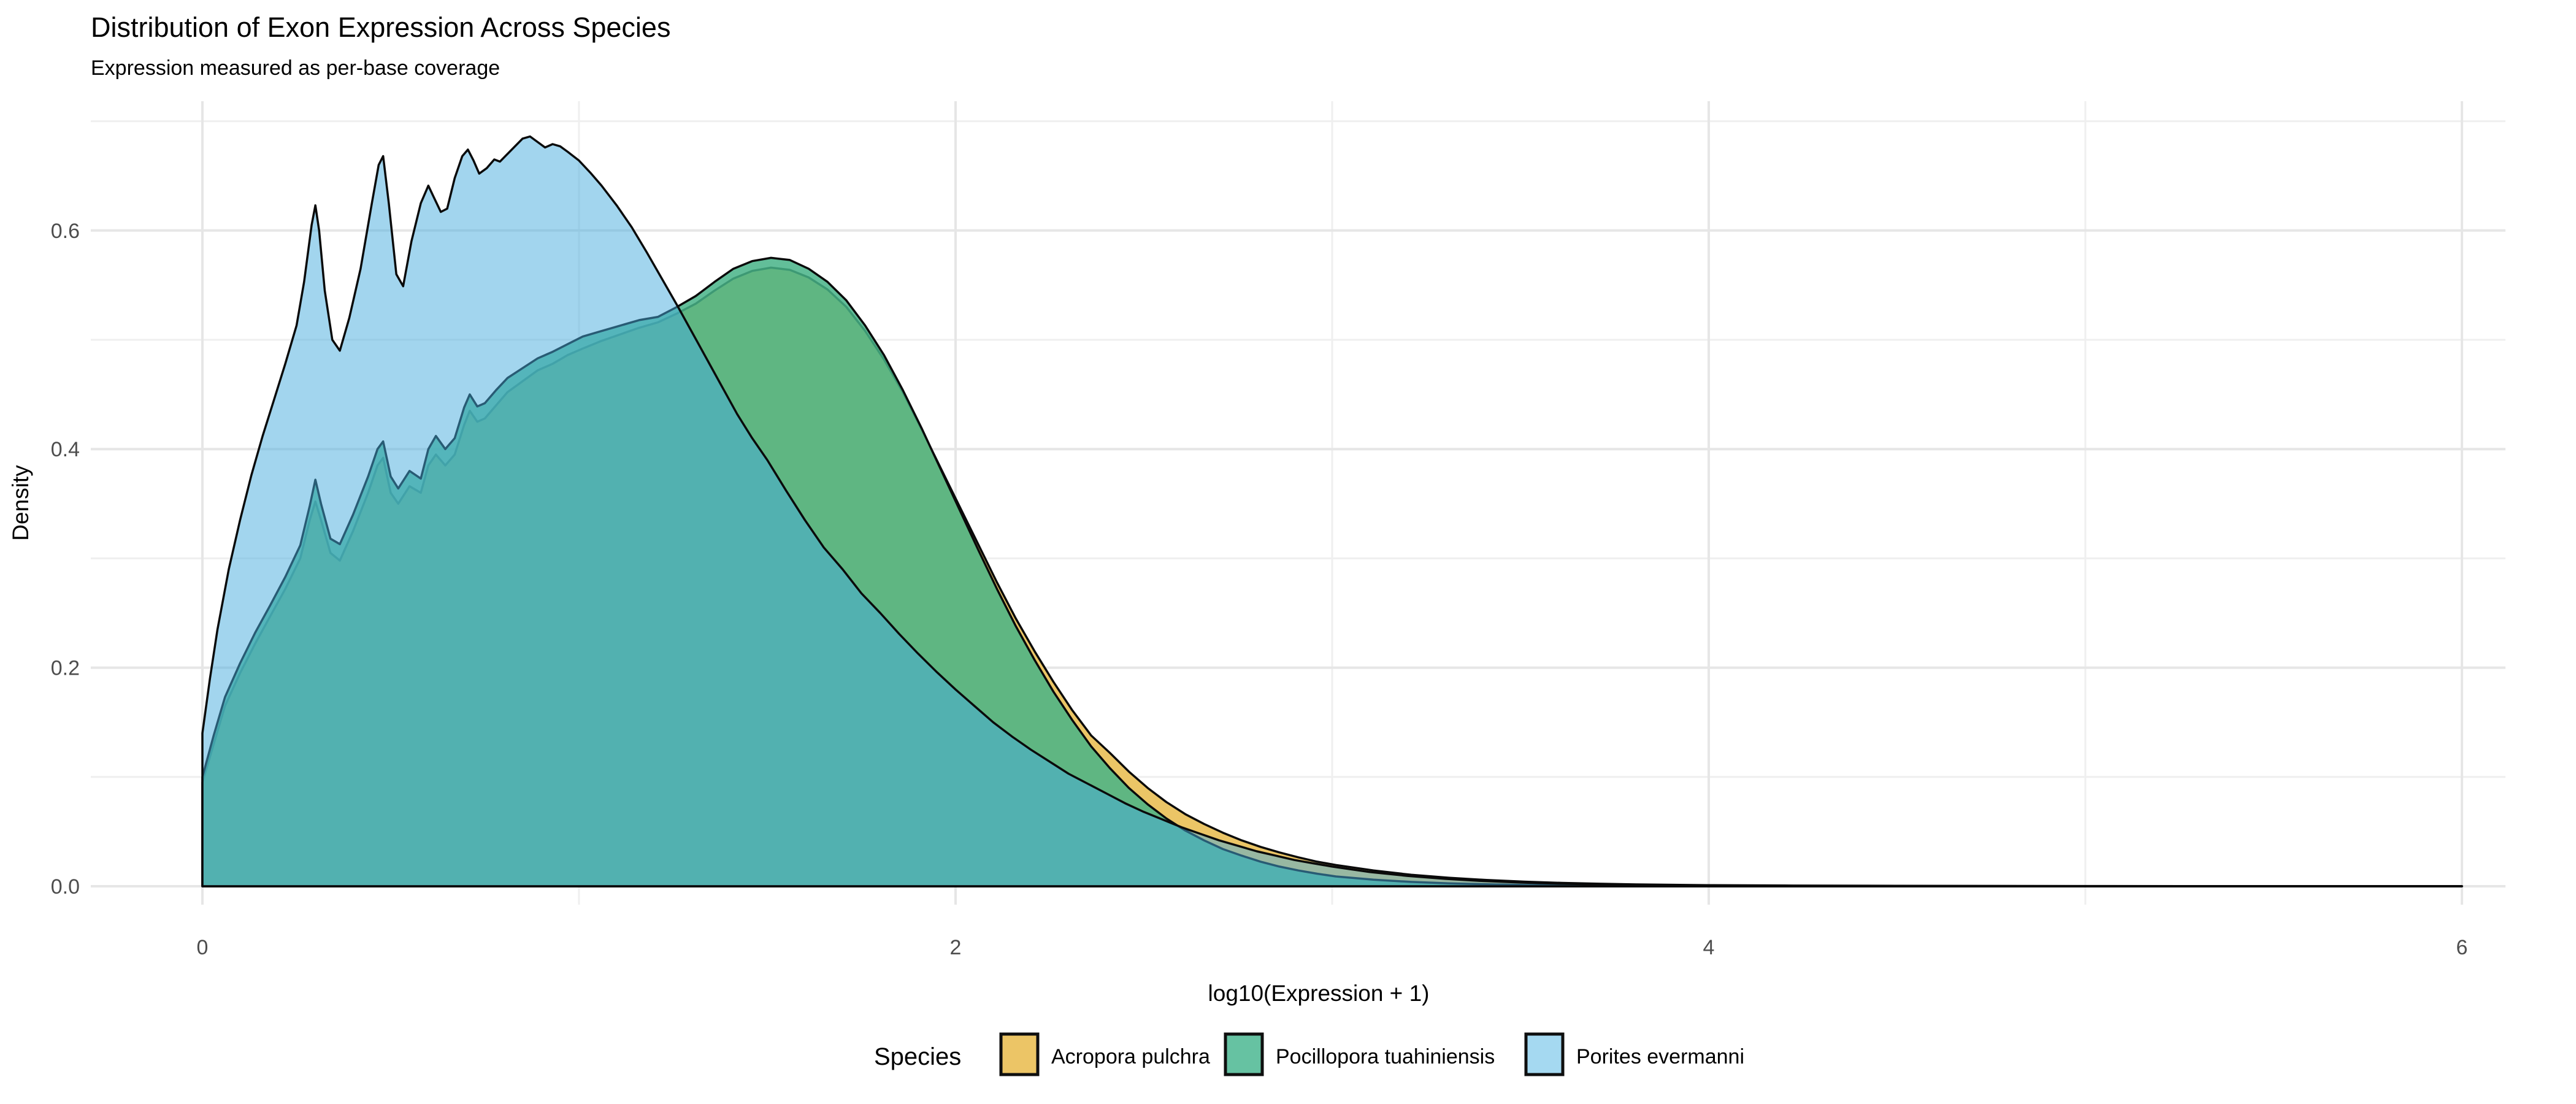 The height and width of the screenshot is (1104, 2576). Describe the element at coordinates (295, 68) in the screenshot. I see `chart-subtitle: Expression measured as per-base coverage` at that location.